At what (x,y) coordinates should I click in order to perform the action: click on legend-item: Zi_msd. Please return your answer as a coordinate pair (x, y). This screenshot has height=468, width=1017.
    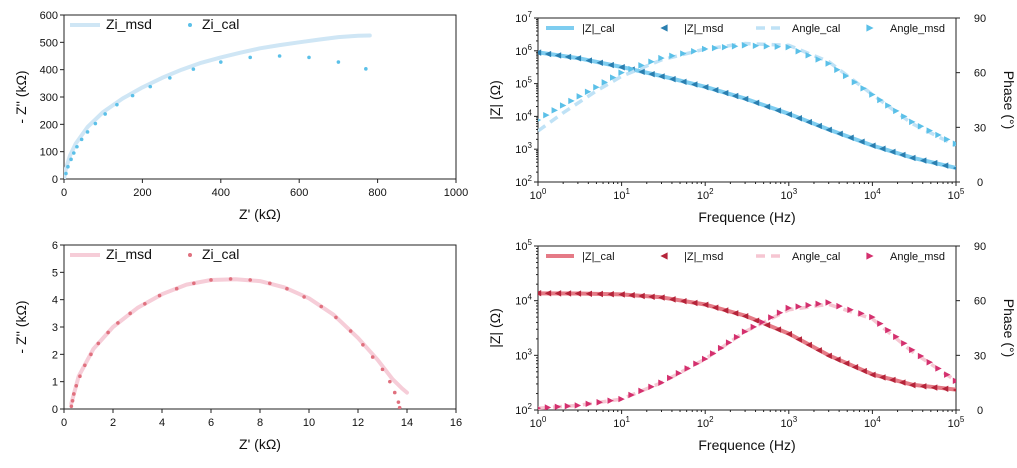
    Looking at the image, I should click on (111, 24).